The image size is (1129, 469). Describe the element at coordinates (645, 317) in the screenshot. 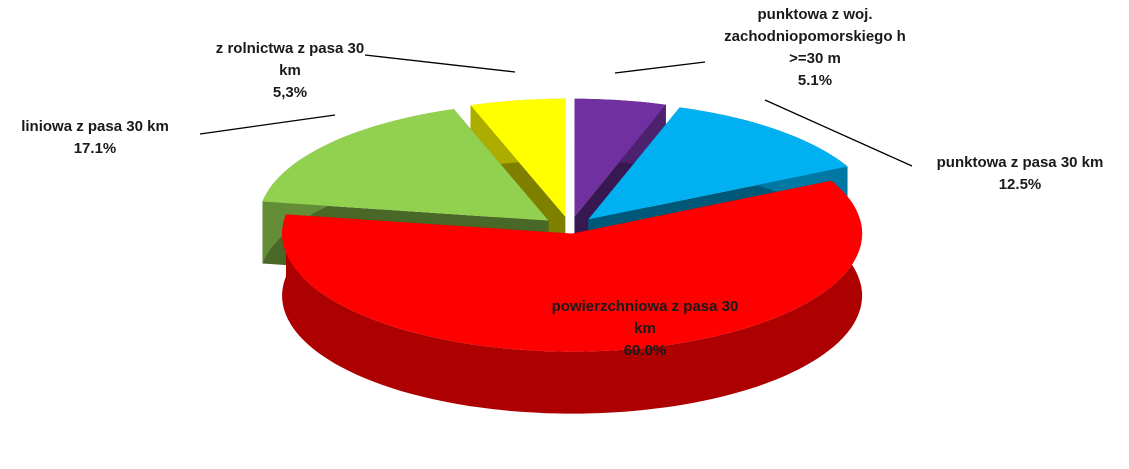

I see `label-category: powierzchniowa z pasa 30 km` at that location.